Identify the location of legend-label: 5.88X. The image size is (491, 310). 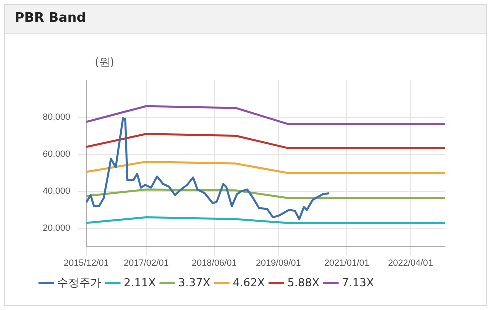
(304, 283).